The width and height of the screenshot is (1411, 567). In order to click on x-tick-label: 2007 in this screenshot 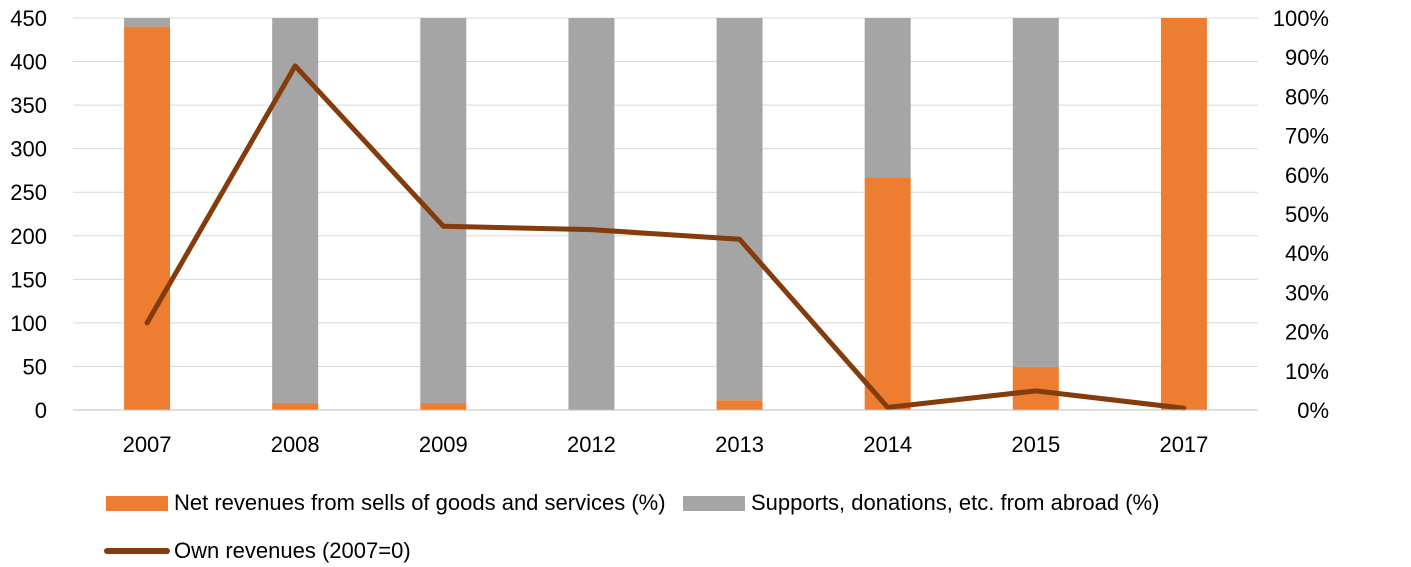, I will do `click(147, 444)`.